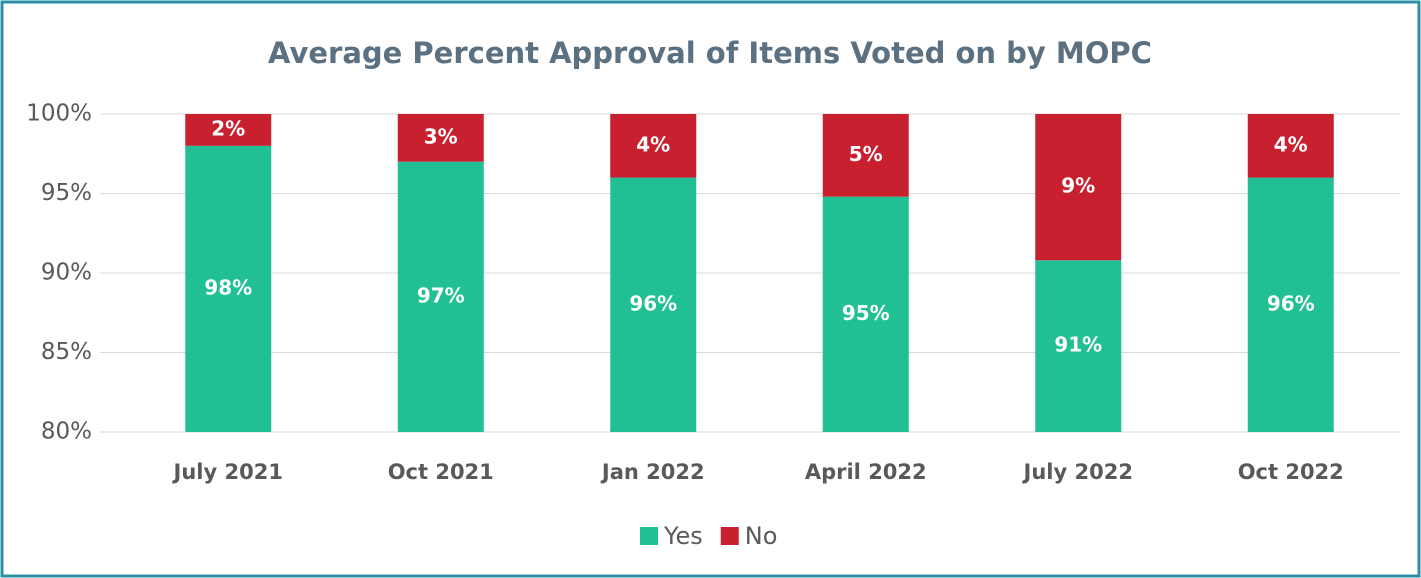 This screenshot has width=1421, height=578. Describe the element at coordinates (866, 472) in the screenshot. I see `x-tick-label: April 2022` at that location.